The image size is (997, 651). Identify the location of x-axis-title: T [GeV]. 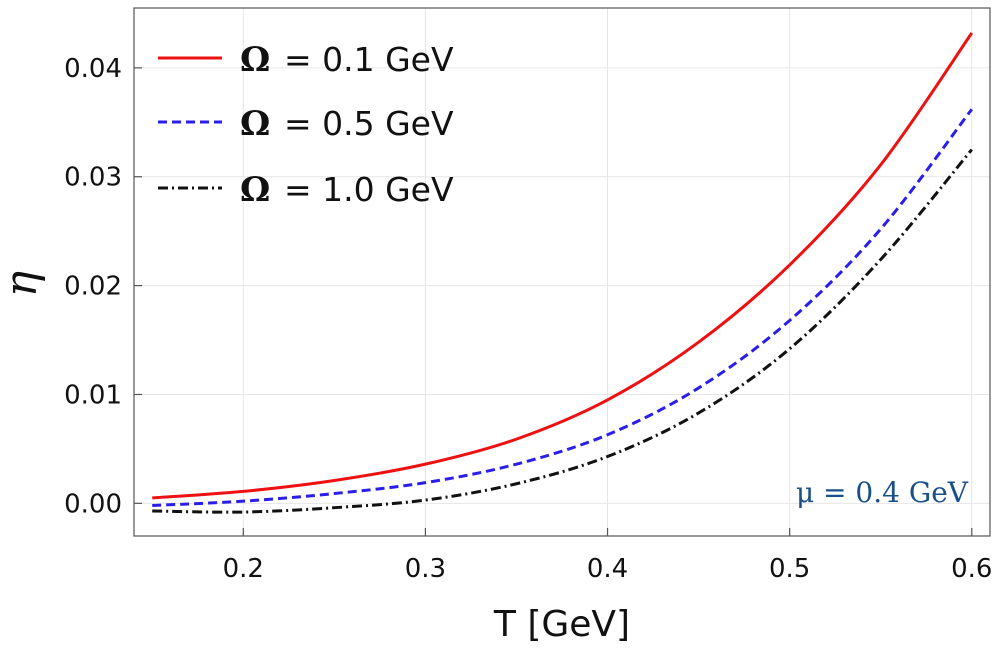
(561, 624).